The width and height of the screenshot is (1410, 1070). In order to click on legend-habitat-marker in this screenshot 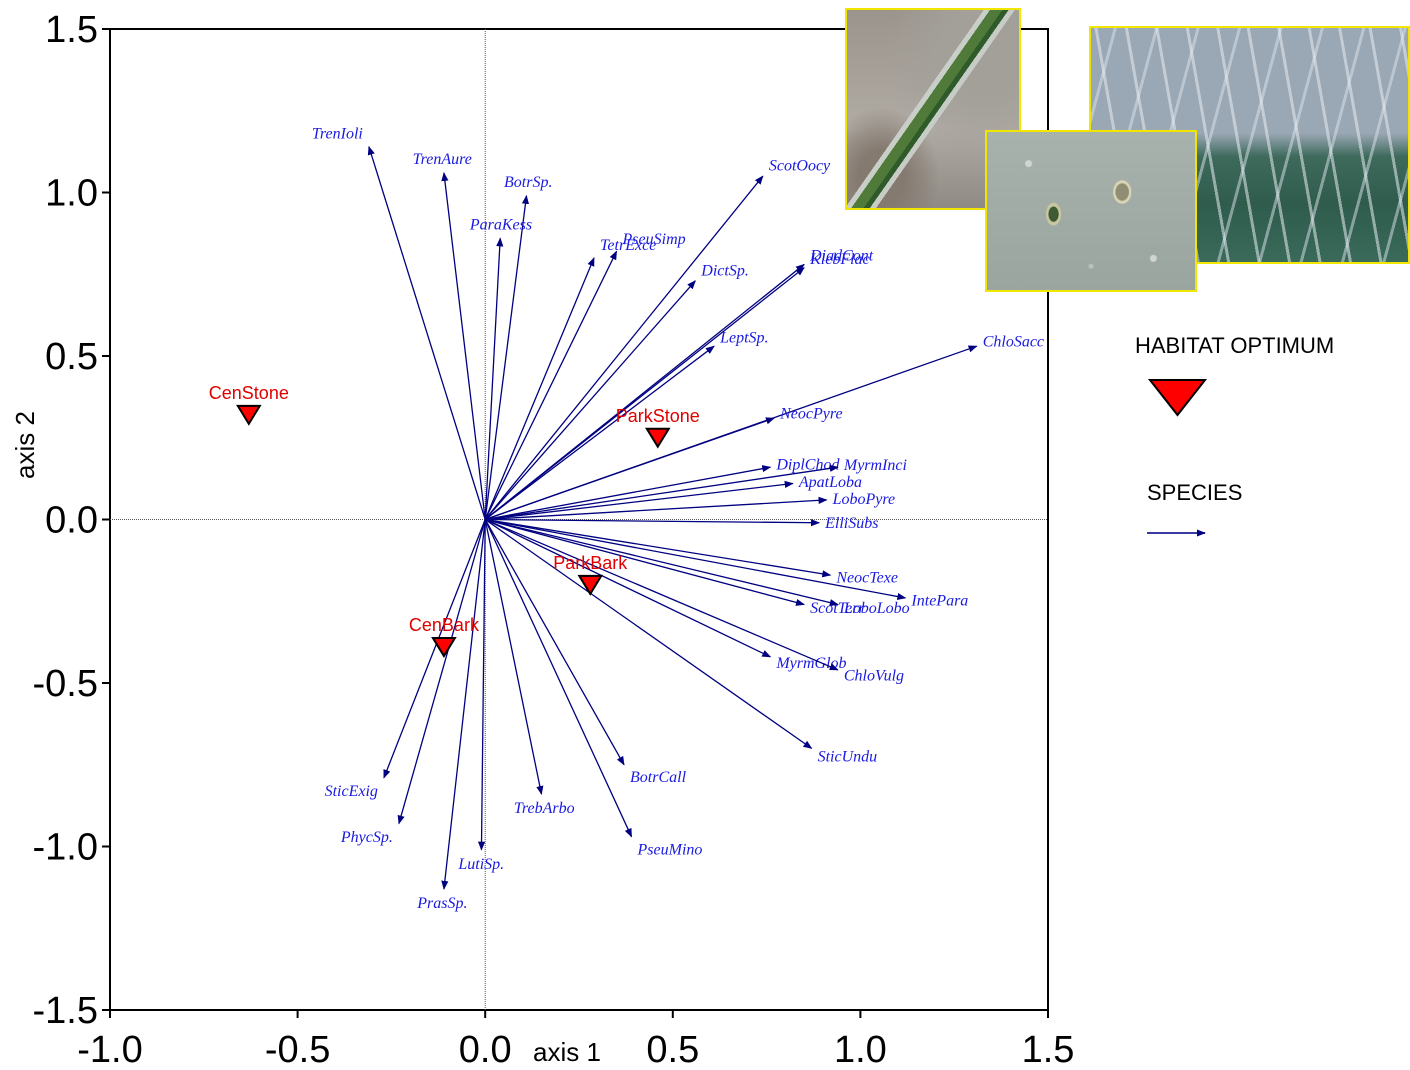, I will do `click(1177, 398)`.